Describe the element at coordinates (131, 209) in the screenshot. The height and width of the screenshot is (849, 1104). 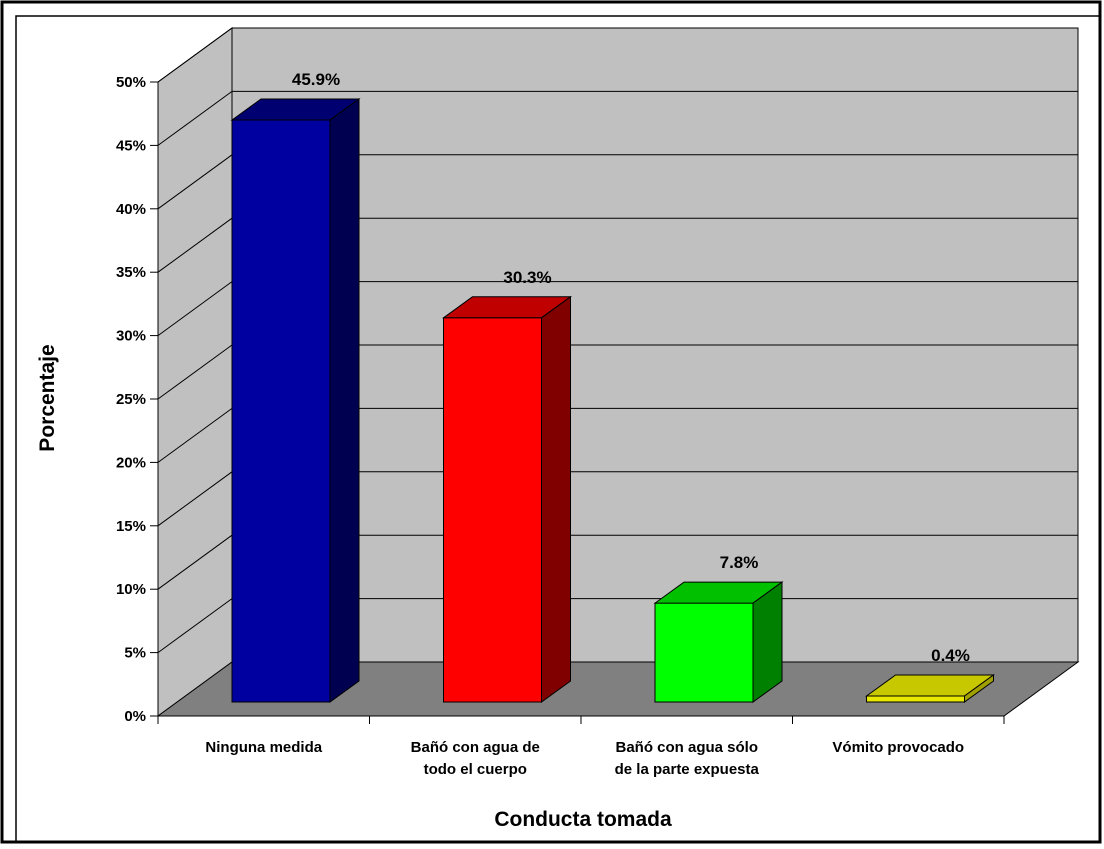
I see `y-tick-label: 40%` at that location.